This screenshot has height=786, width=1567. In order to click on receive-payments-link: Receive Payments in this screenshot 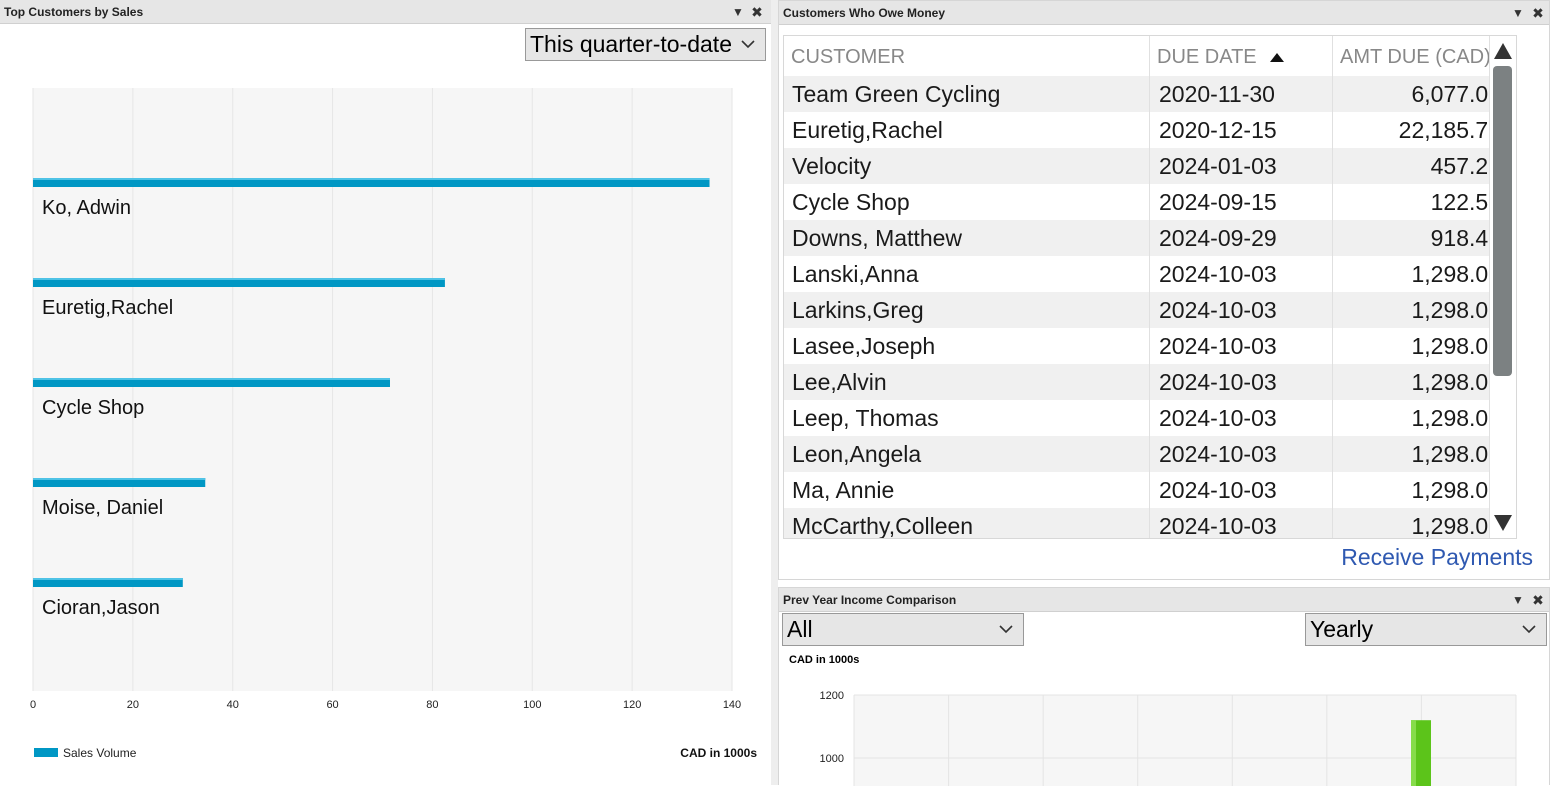, I will do `click(1437, 557)`.